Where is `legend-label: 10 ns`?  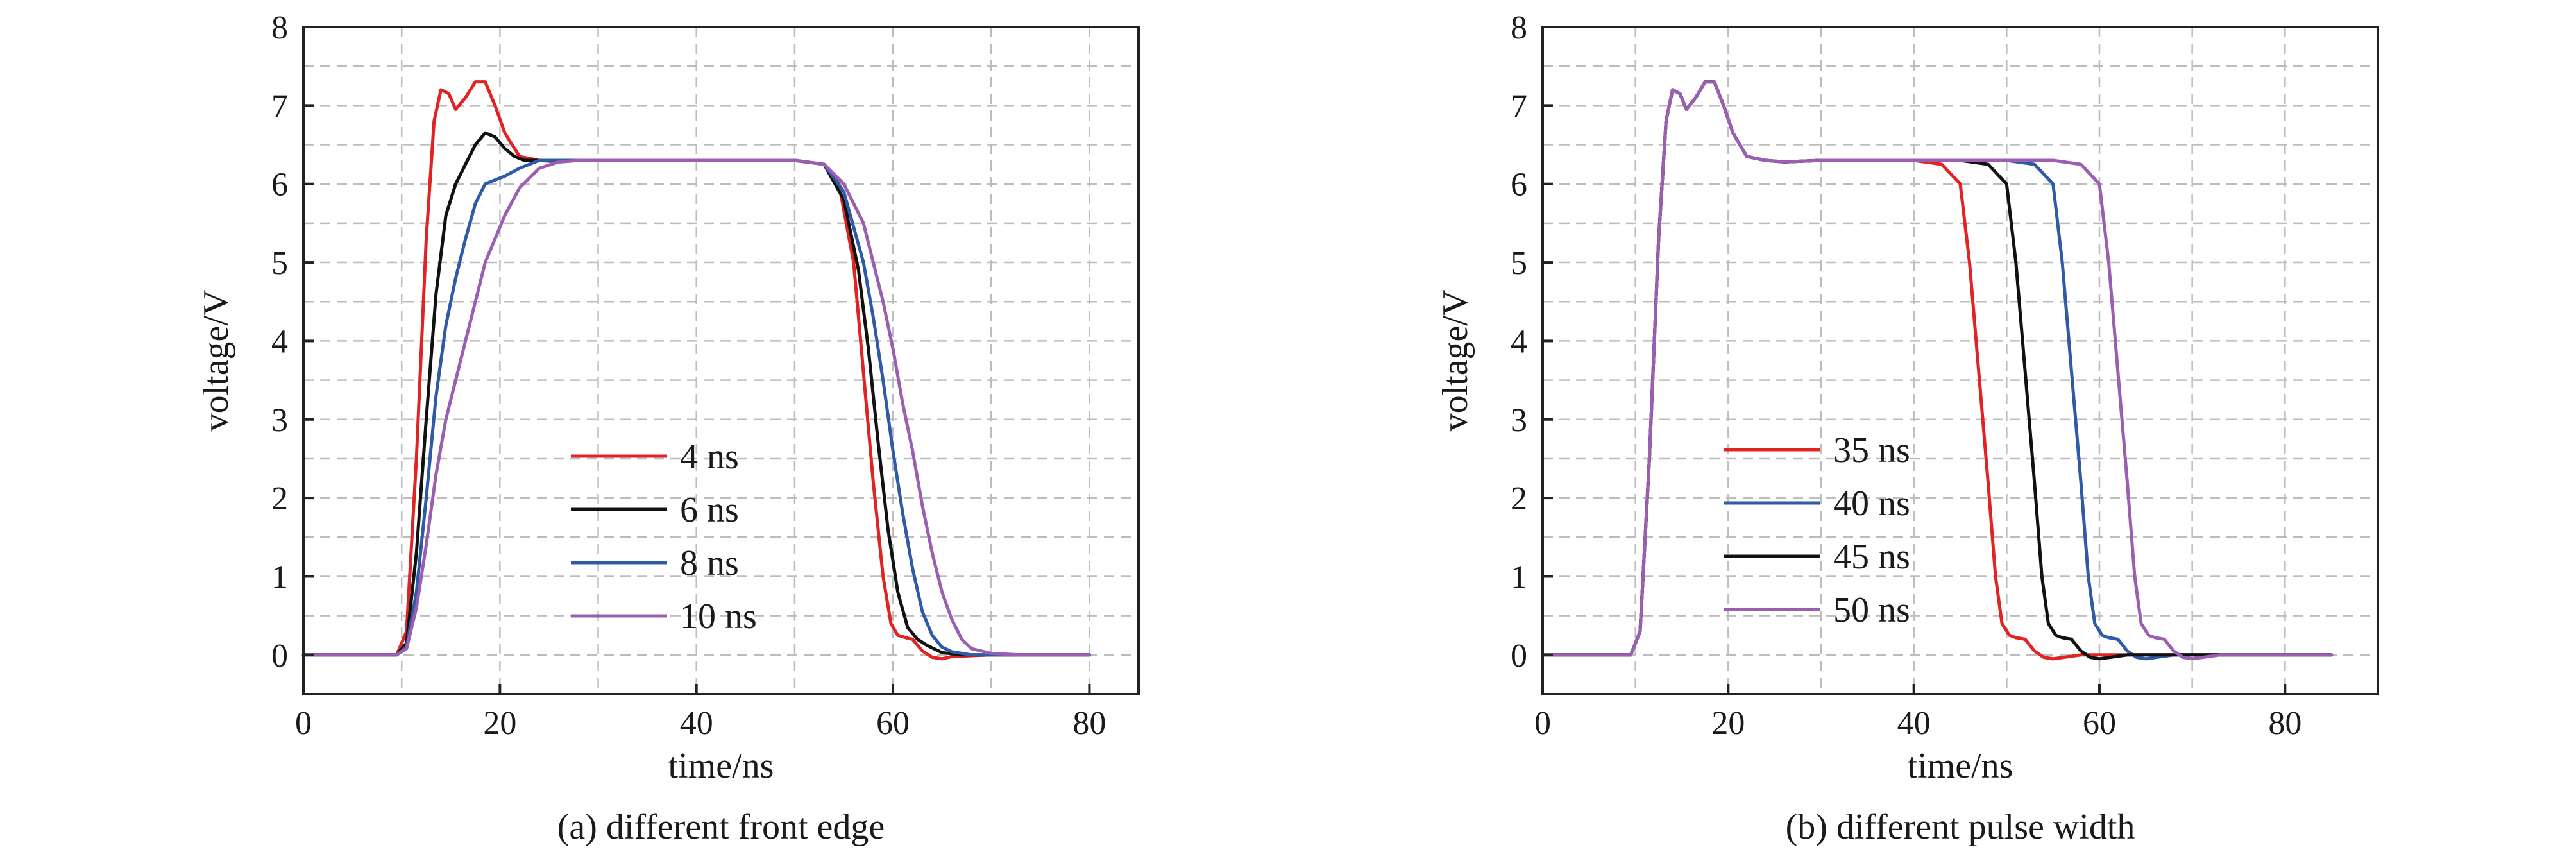 legend-label: 10 ns is located at coordinates (718, 616).